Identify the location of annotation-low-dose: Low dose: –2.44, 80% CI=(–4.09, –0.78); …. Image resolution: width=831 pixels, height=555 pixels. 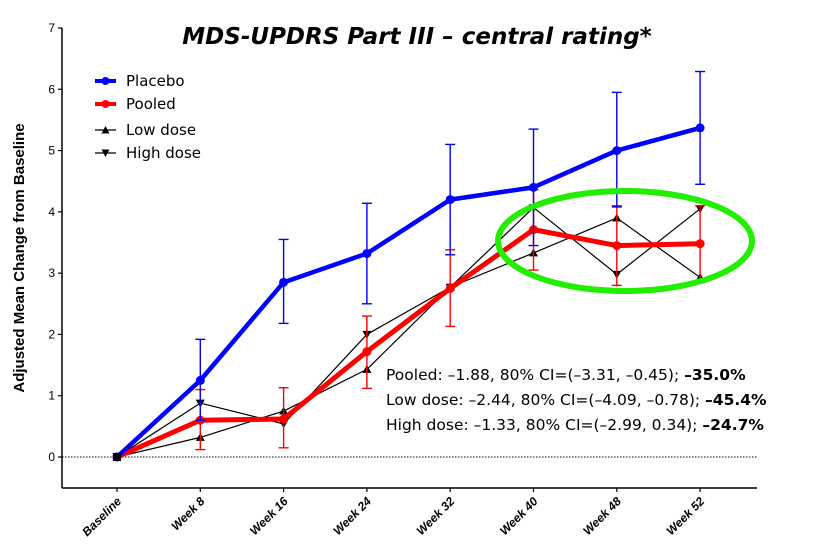
(576, 400).